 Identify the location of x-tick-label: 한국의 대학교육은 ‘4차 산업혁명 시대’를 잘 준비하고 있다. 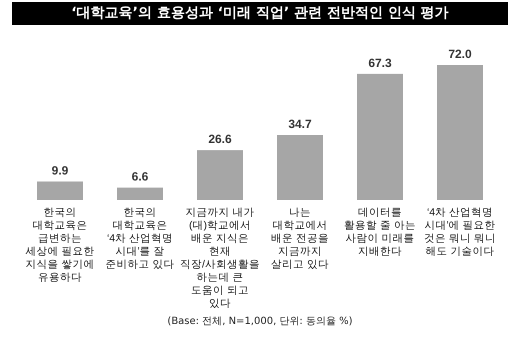
(140, 238).